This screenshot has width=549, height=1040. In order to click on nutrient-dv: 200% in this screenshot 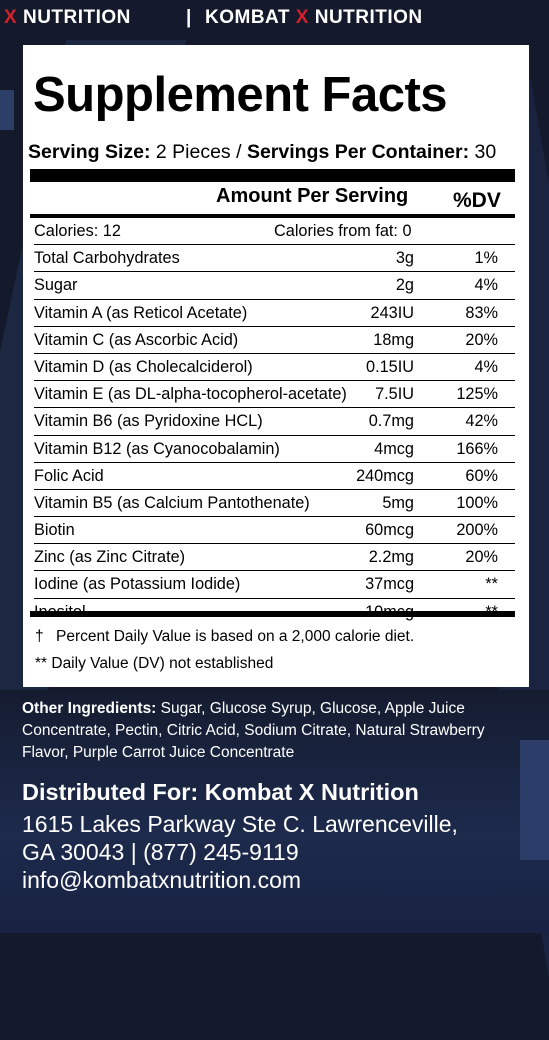, I will do `click(477, 530)`.